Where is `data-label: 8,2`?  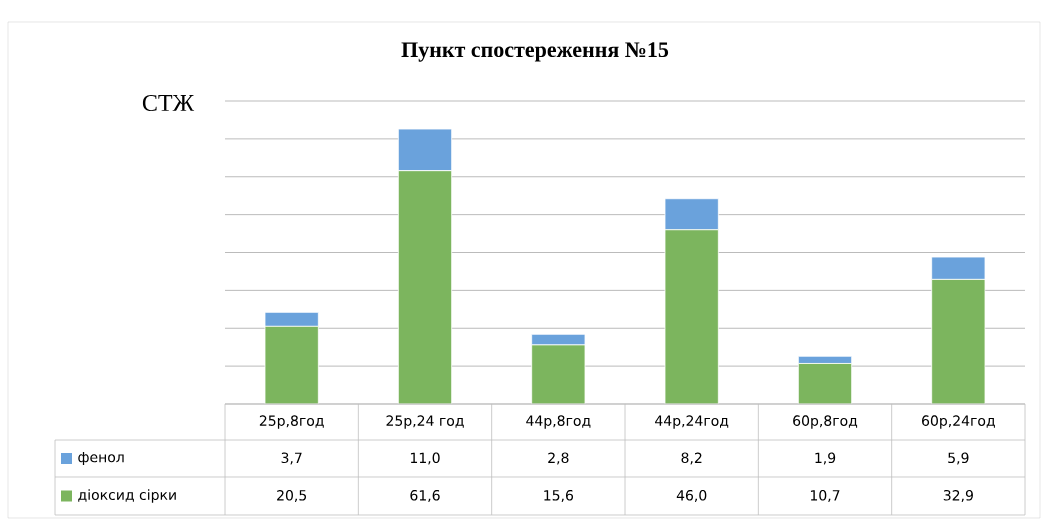
data-label: 8,2 is located at coordinates (691, 458).